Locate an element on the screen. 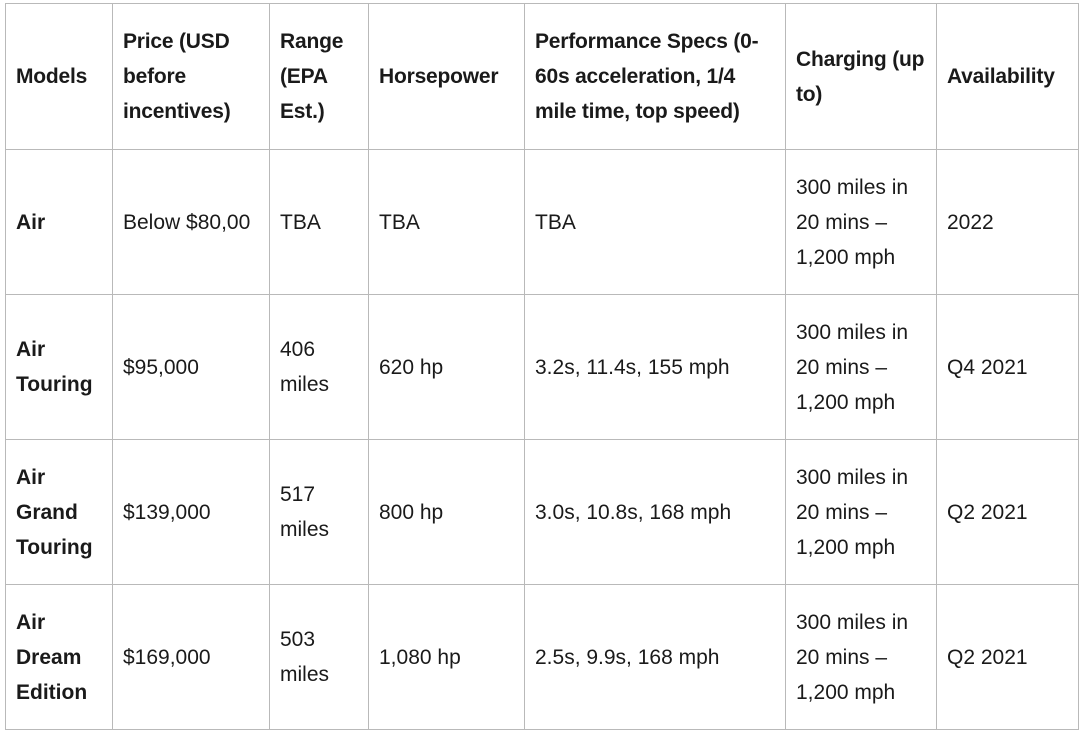 Image resolution: width=1080 pixels, height=732 pixels. header-charging: Charging (up to) is located at coordinates (861, 76).